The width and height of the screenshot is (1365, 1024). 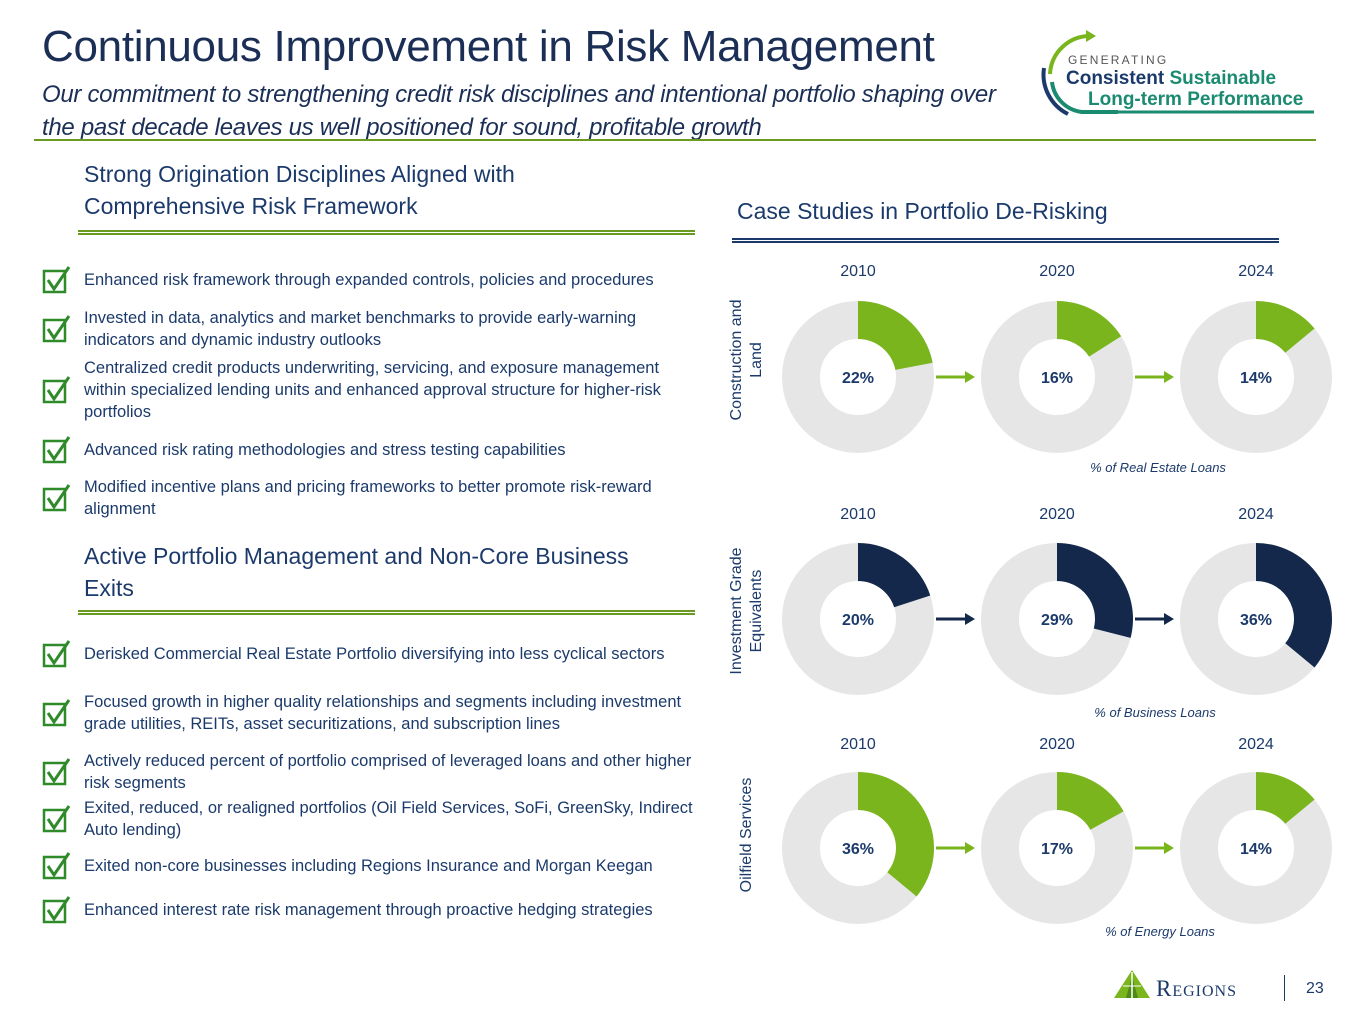 I want to click on regions-wordmark: Regions, so click(x=1197, y=988).